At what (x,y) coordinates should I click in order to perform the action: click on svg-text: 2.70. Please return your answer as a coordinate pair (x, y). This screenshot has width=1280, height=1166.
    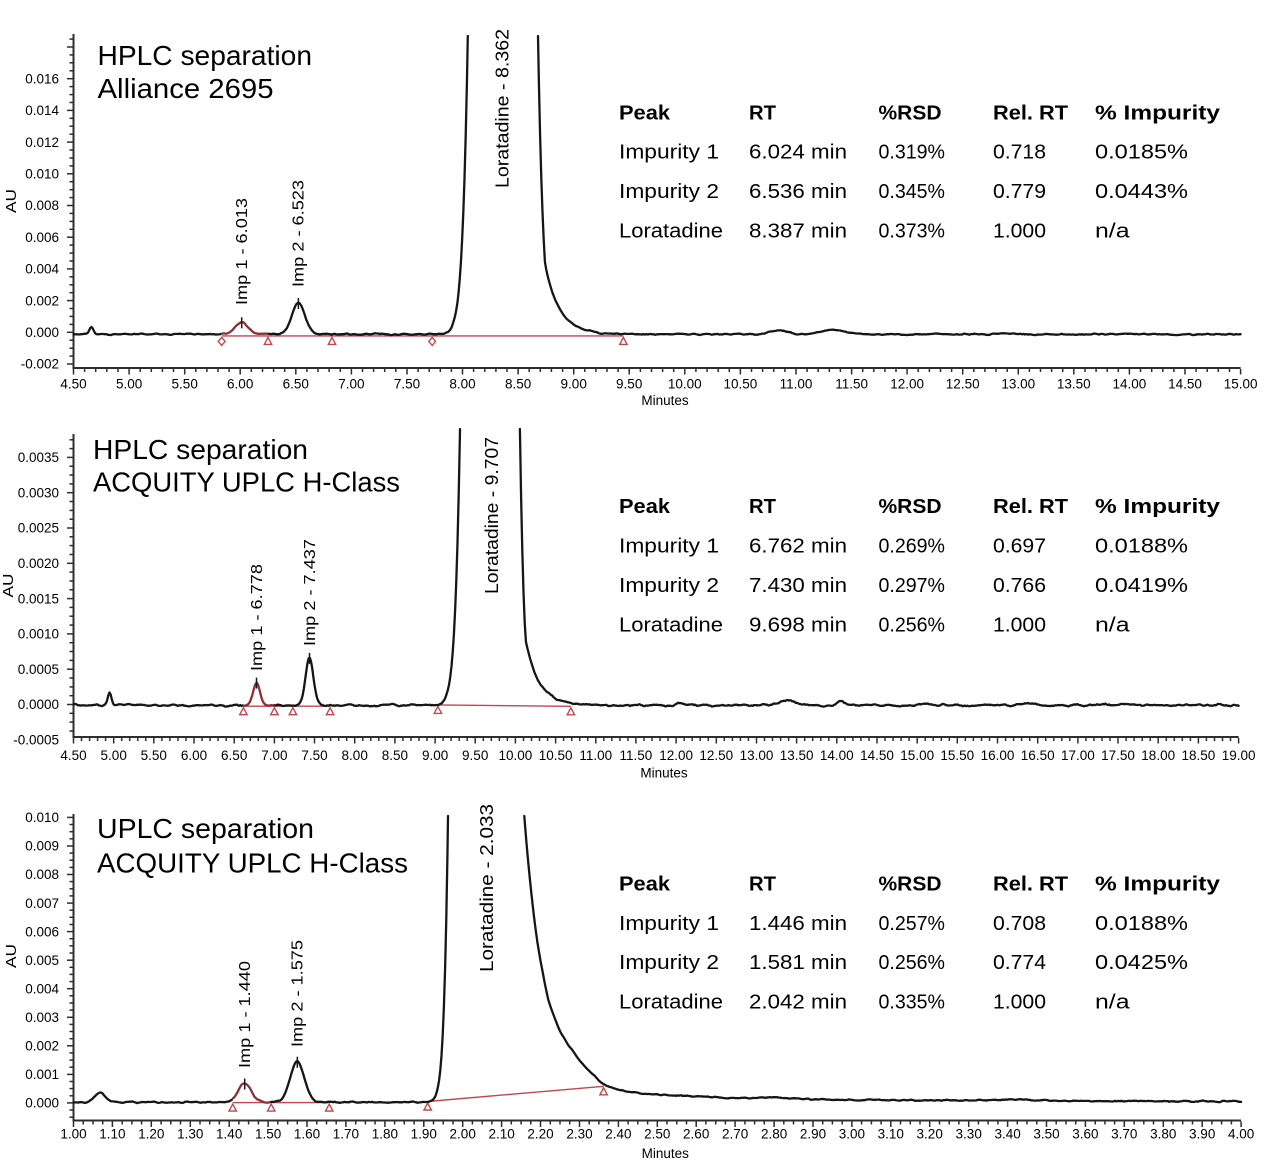
    Looking at the image, I should click on (735, 1134).